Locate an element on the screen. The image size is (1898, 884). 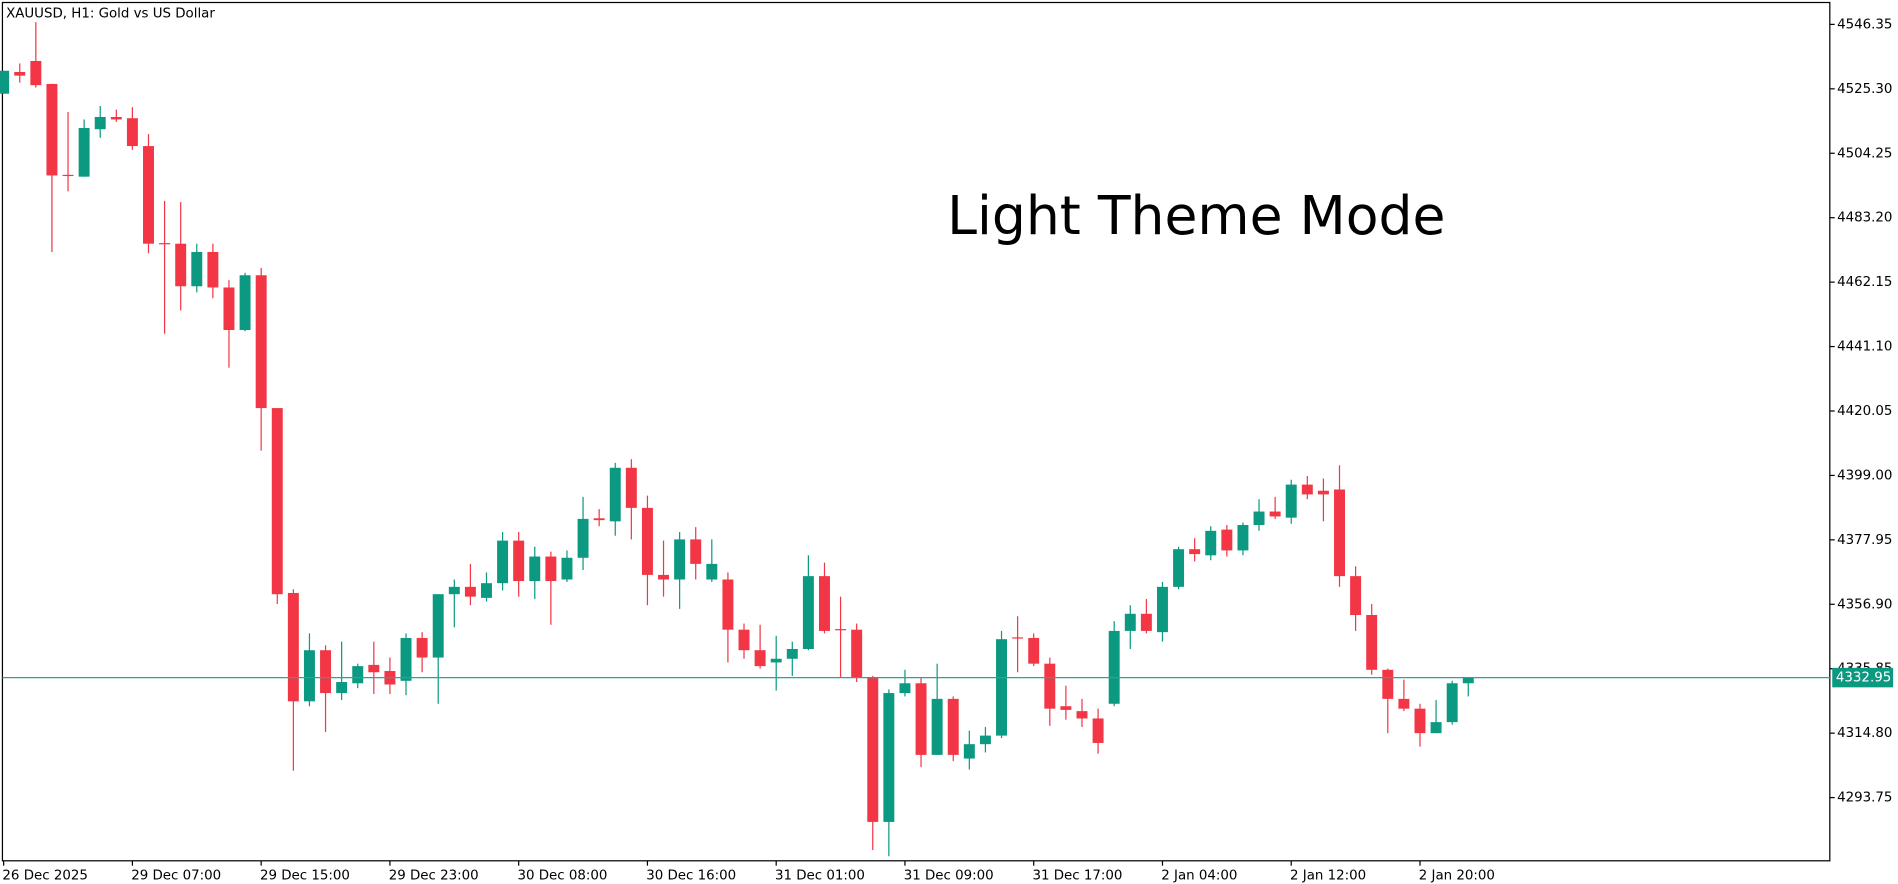
x-tick-label: 30 Dec 08:00 is located at coordinates (562, 875).